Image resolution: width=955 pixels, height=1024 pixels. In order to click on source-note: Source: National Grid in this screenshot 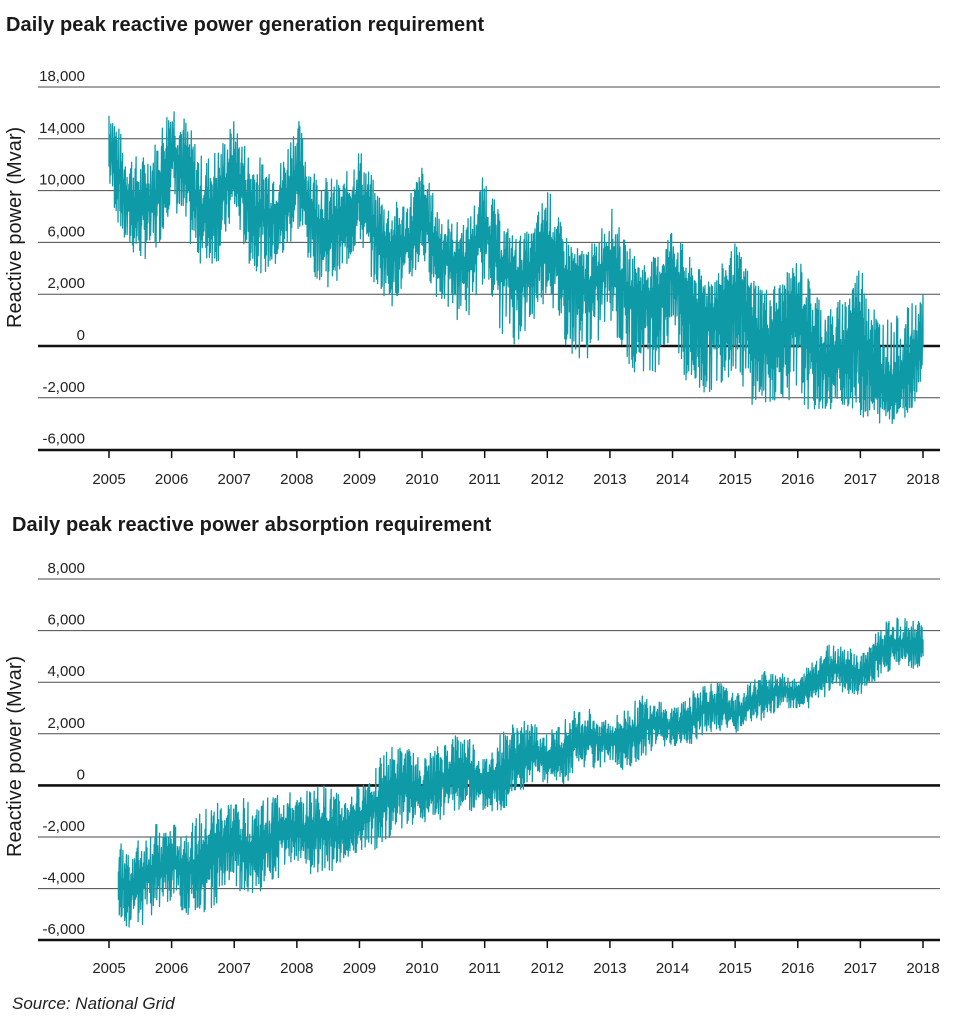, I will do `click(93, 1003)`.